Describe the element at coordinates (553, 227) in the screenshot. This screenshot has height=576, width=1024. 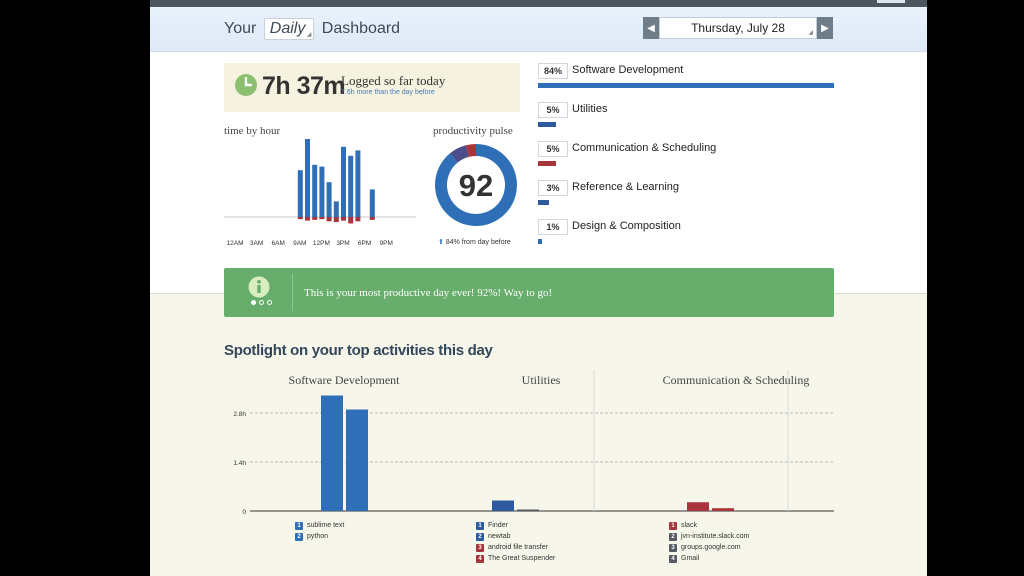
I see `category-percent: 1%` at that location.